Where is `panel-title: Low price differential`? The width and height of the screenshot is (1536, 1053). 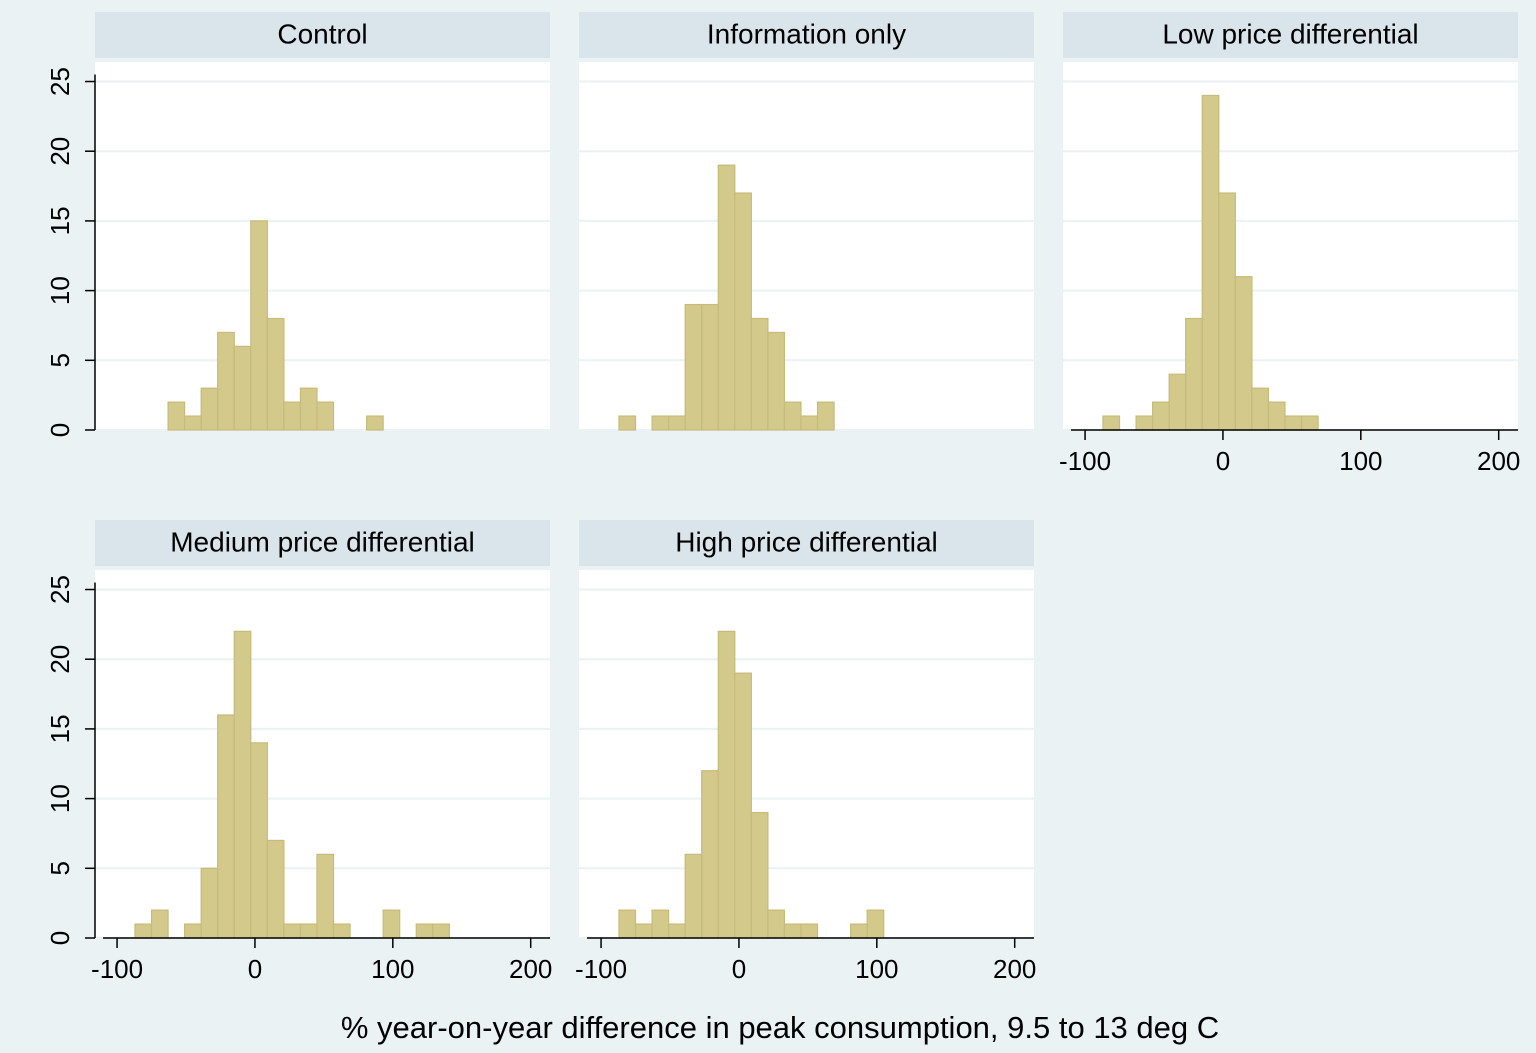
panel-title: Low price differential is located at coordinates (1290, 33).